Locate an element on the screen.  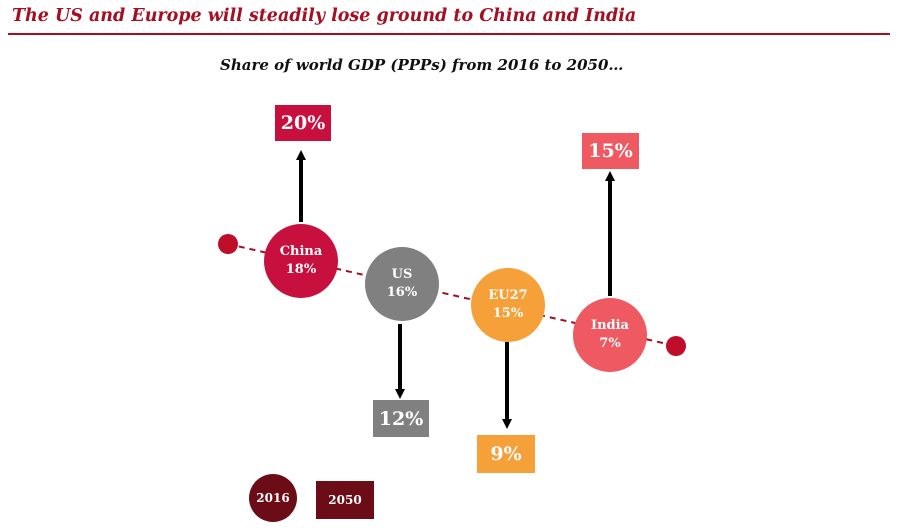
us-2050-share: 12% is located at coordinates (401, 418).